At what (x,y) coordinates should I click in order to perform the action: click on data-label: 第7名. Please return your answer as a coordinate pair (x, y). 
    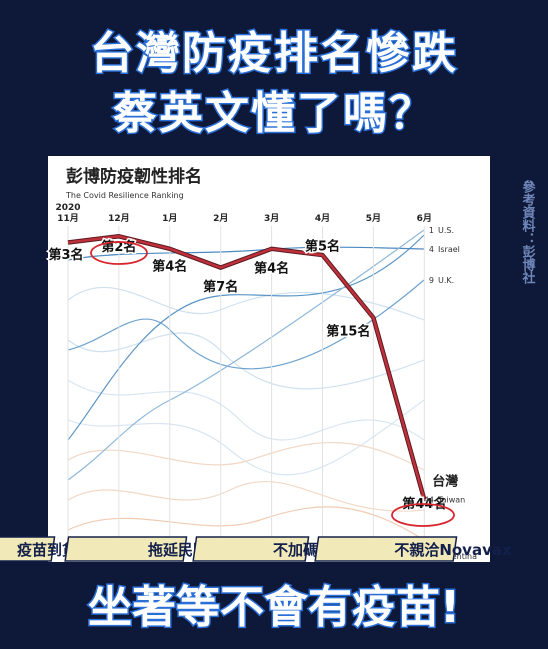
    Looking at the image, I should click on (220, 287).